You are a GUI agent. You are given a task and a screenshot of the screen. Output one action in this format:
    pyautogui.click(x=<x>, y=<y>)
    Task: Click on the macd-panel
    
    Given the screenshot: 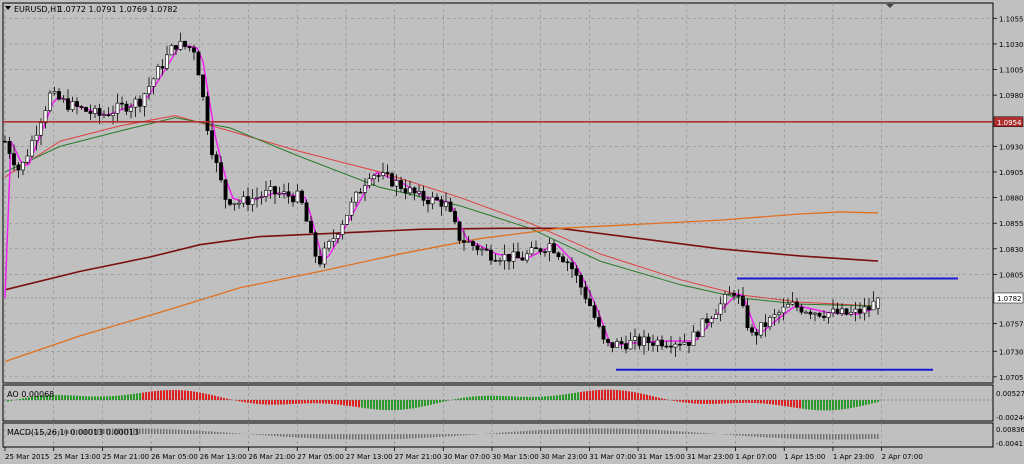 What is the action you would take?
    pyautogui.click(x=498, y=435)
    